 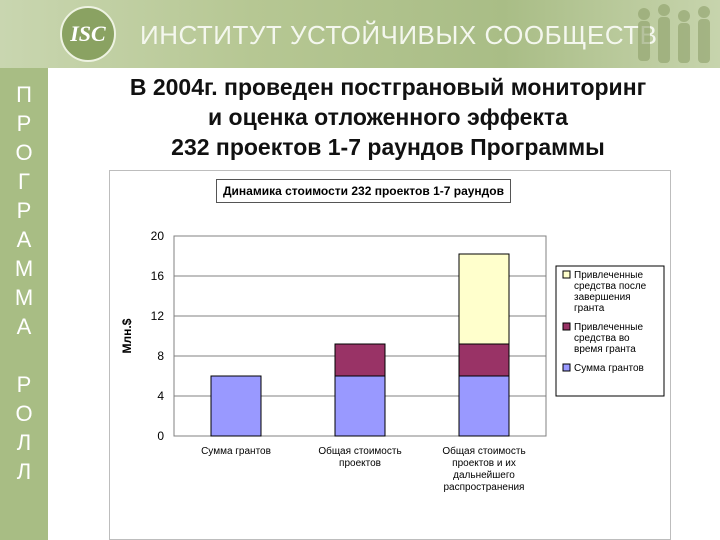 I want to click on header-banner: ISC ИНСТИТУТ УСТОЙЧИВЫХ СООБЩЕСТВ, so click(x=360, y=34).